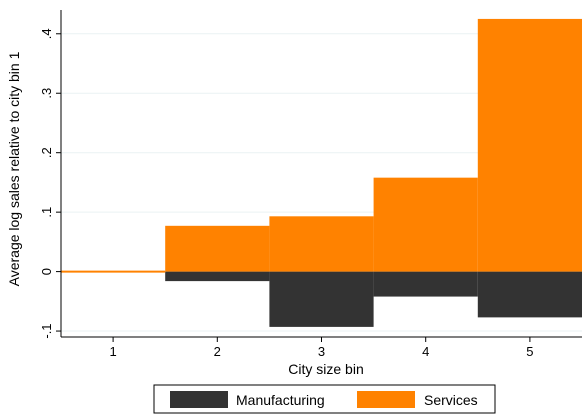 This screenshot has height=414, width=582. What do you see at coordinates (451, 400) in the screenshot?
I see `legend-label-services: Services` at bounding box center [451, 400].